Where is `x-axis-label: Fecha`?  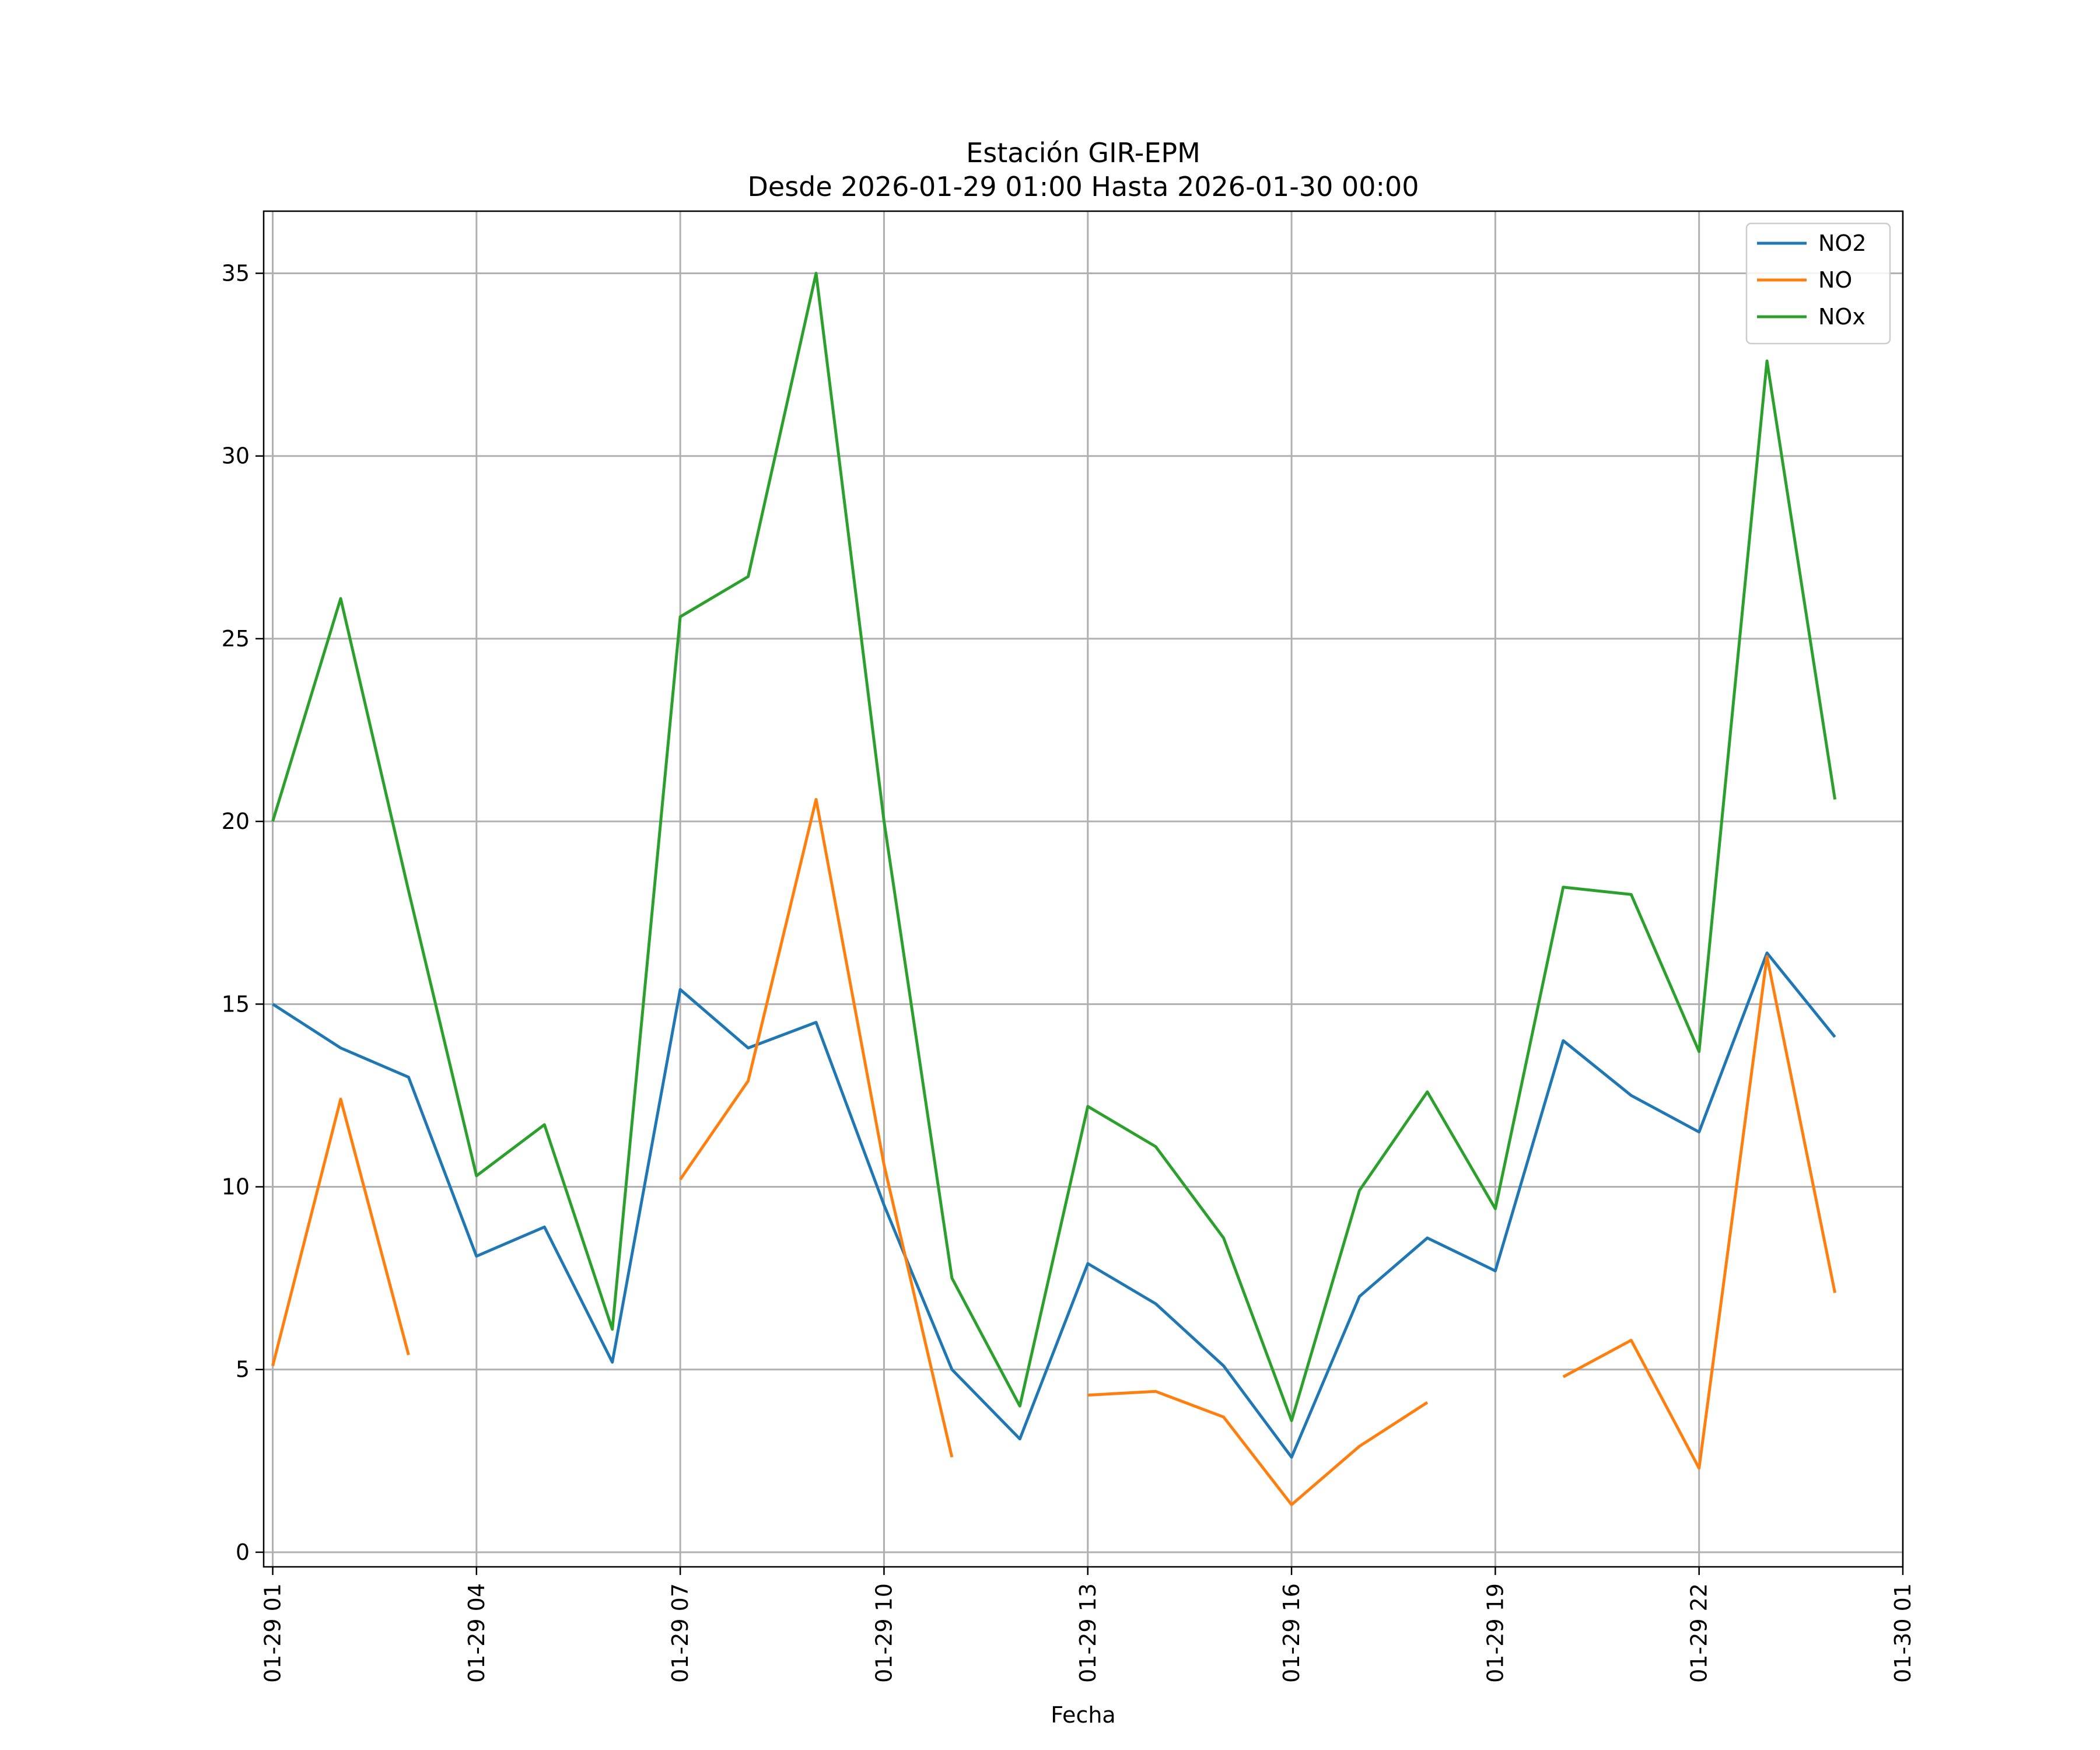
x-axis-label: Fecha is located at coordinates (1083, 1715).